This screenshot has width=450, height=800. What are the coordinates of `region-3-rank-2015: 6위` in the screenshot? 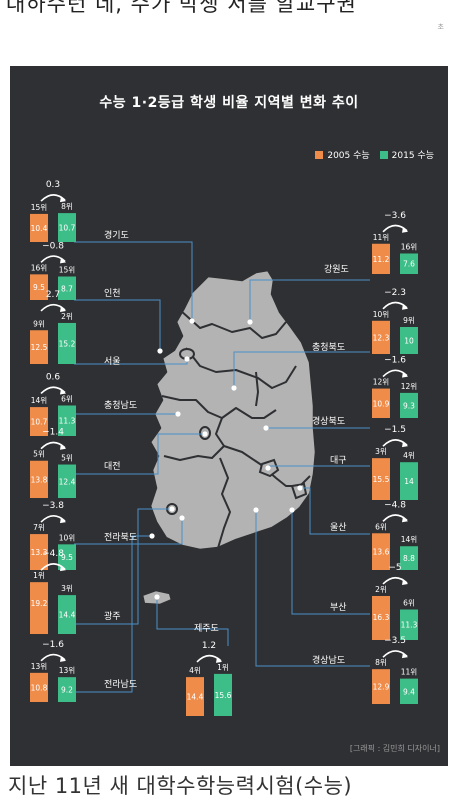 It's located at (67, 398).